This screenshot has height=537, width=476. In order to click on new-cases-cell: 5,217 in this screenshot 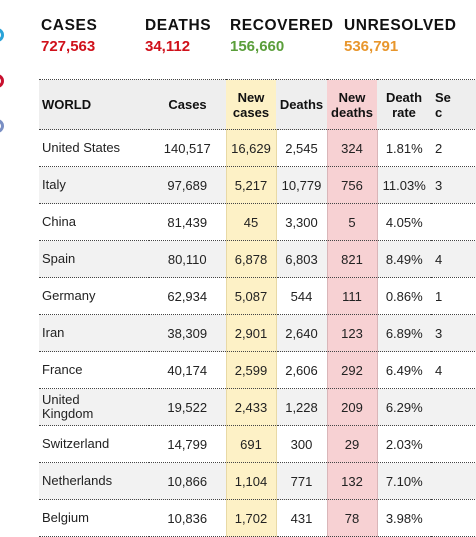, I will do `click(251, 185)`.